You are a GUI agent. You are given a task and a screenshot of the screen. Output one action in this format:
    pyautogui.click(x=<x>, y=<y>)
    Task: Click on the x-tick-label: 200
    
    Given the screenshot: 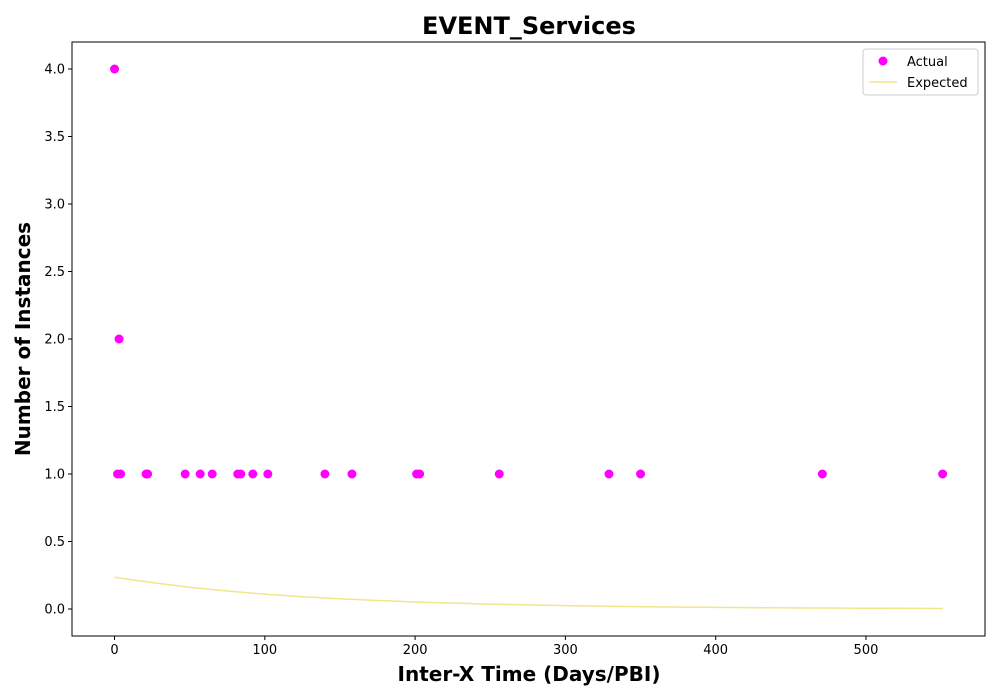 What is the action you would take?
    pyautogui.click(x=415, y=650)
    